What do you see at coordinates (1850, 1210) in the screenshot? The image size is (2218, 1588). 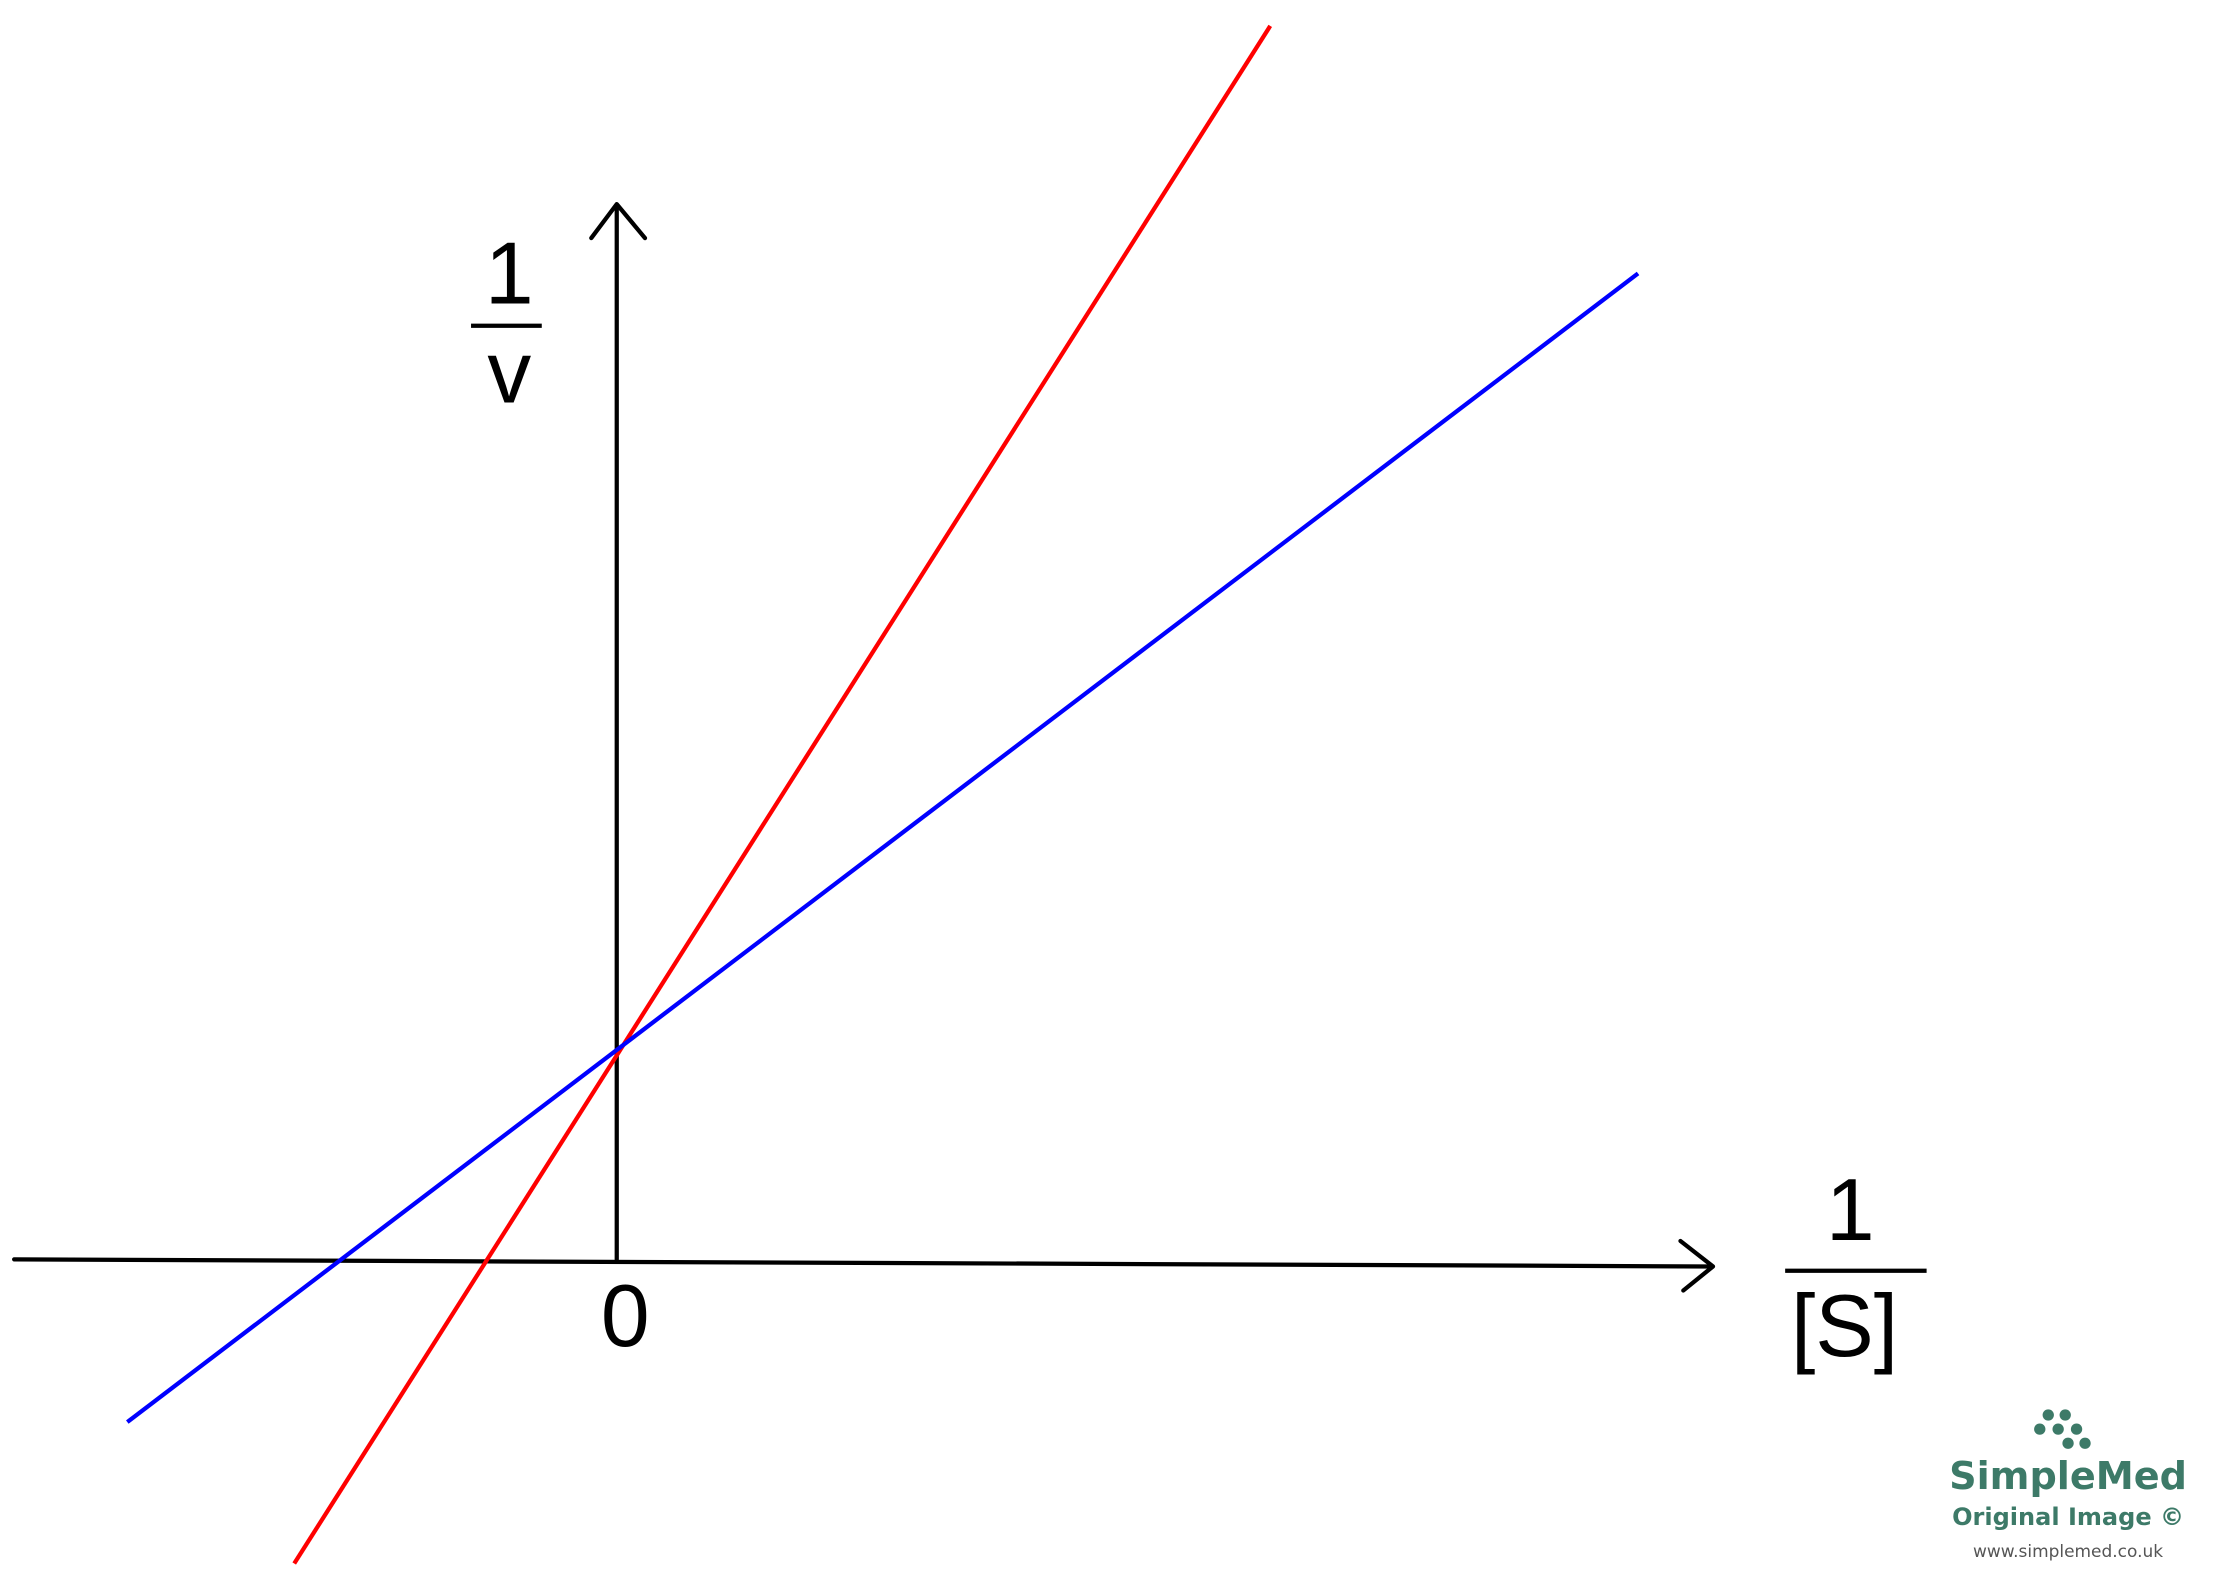 I see `x-label-numerator: 1` at bounding box center [1850, 1210].